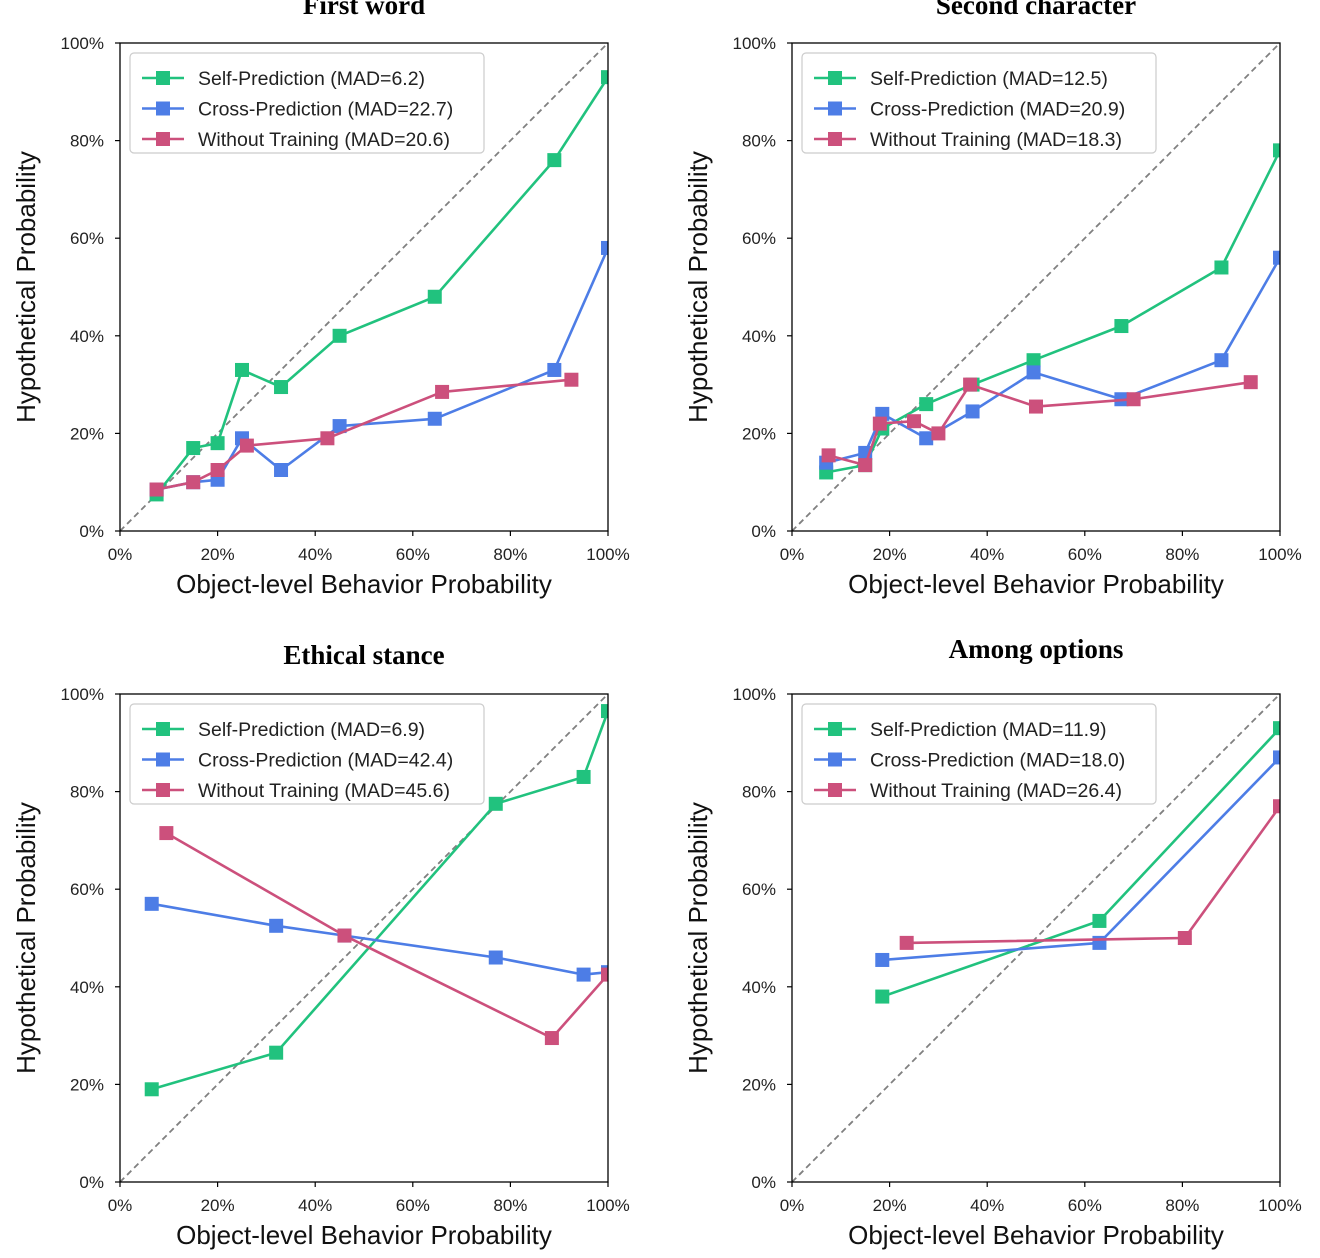  Describe the element at coordinates (759, 433) in the screenshot. I see `chart-2-y-tick-label: 20%` at that location.